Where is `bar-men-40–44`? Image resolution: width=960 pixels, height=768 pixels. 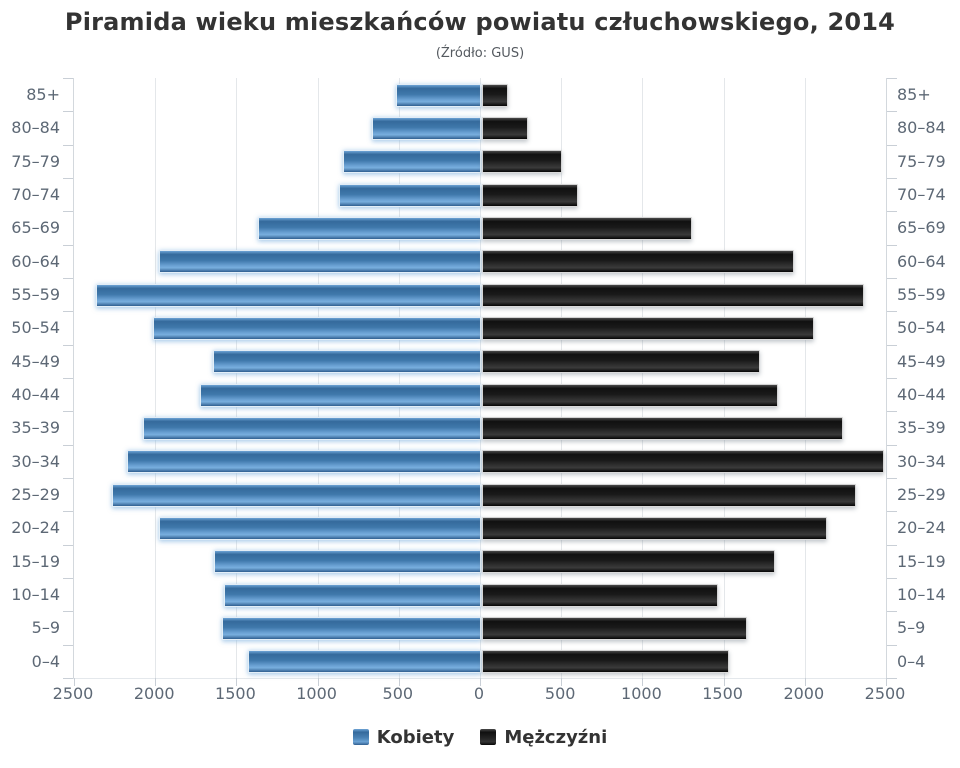
bar-men-40–44 is located at coordinates (630, 395).